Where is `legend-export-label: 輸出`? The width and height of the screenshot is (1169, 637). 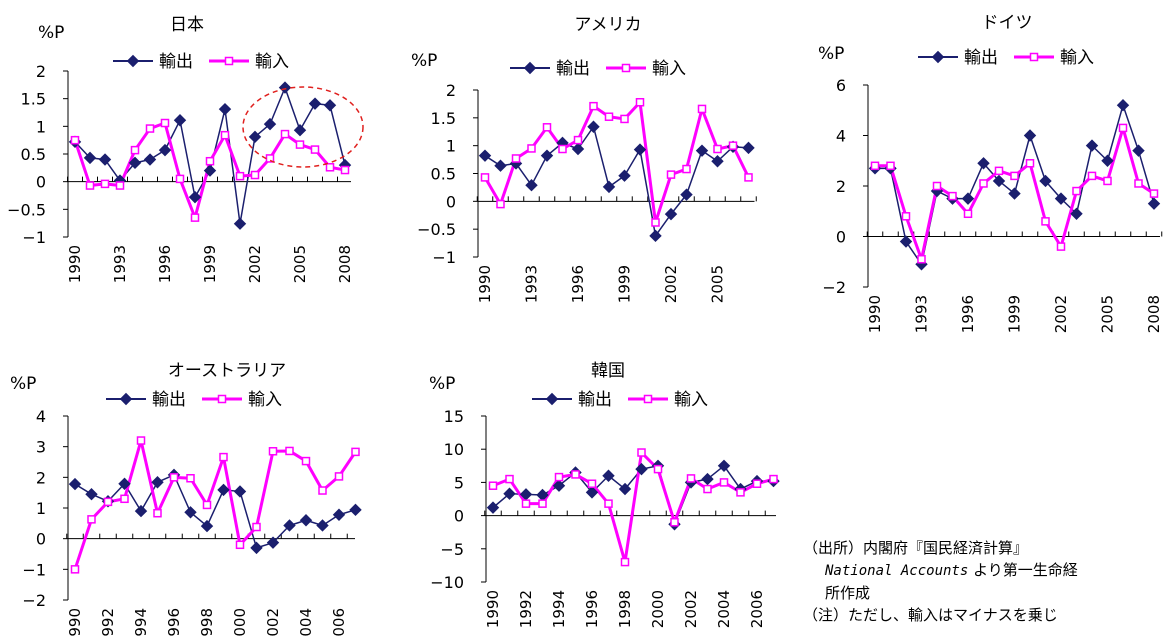 legend-export-label: 輸出 is located at coordinates (169, 400).